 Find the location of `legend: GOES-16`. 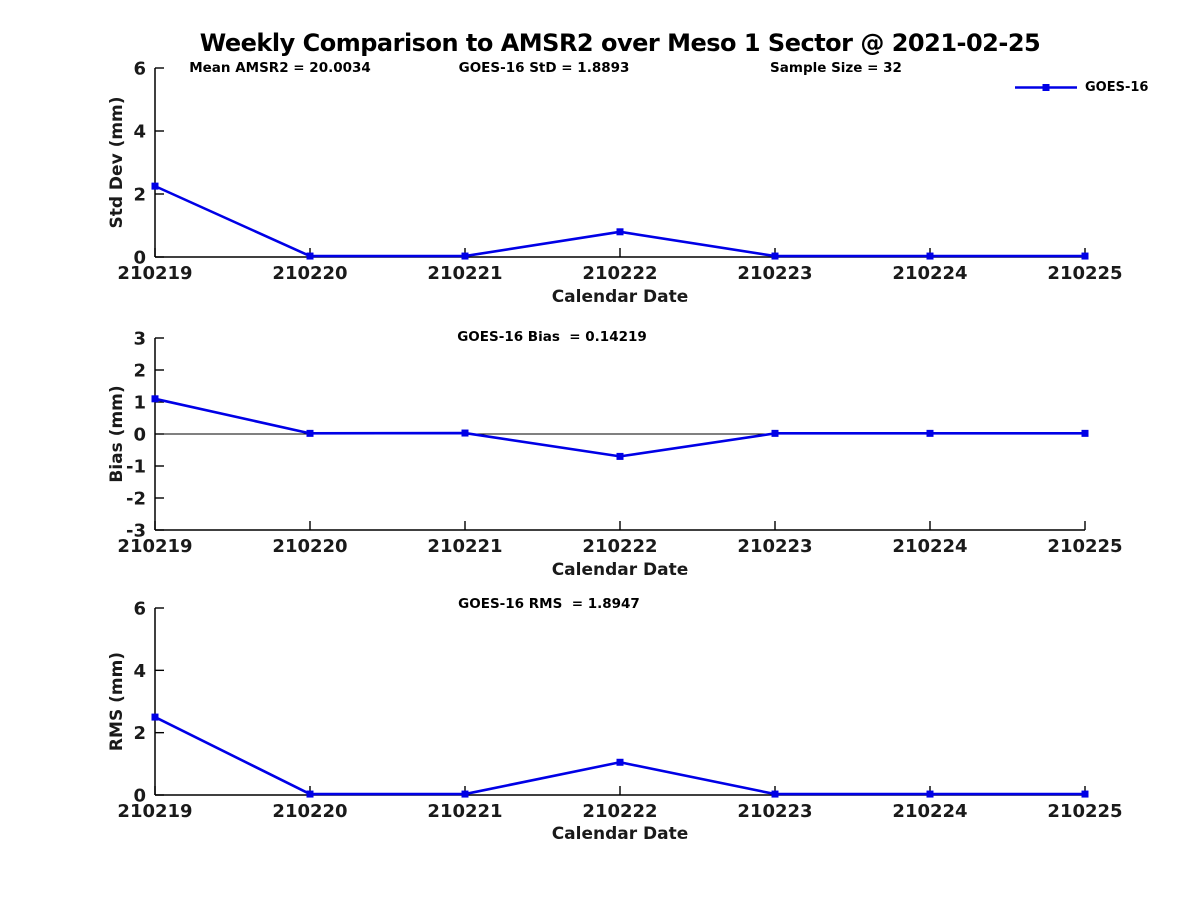

legend: GOES-16 is located at coordinates (1081, 87).